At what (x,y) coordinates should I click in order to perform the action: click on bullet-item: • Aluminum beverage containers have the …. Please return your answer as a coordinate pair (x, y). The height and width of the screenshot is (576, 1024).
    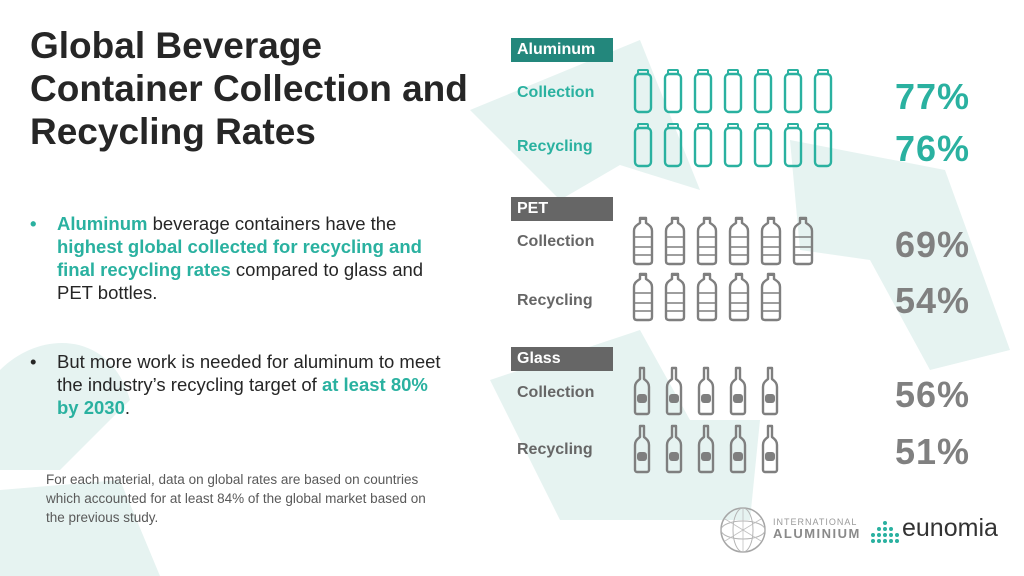
    Looking at the image, I should click on (240, 258).